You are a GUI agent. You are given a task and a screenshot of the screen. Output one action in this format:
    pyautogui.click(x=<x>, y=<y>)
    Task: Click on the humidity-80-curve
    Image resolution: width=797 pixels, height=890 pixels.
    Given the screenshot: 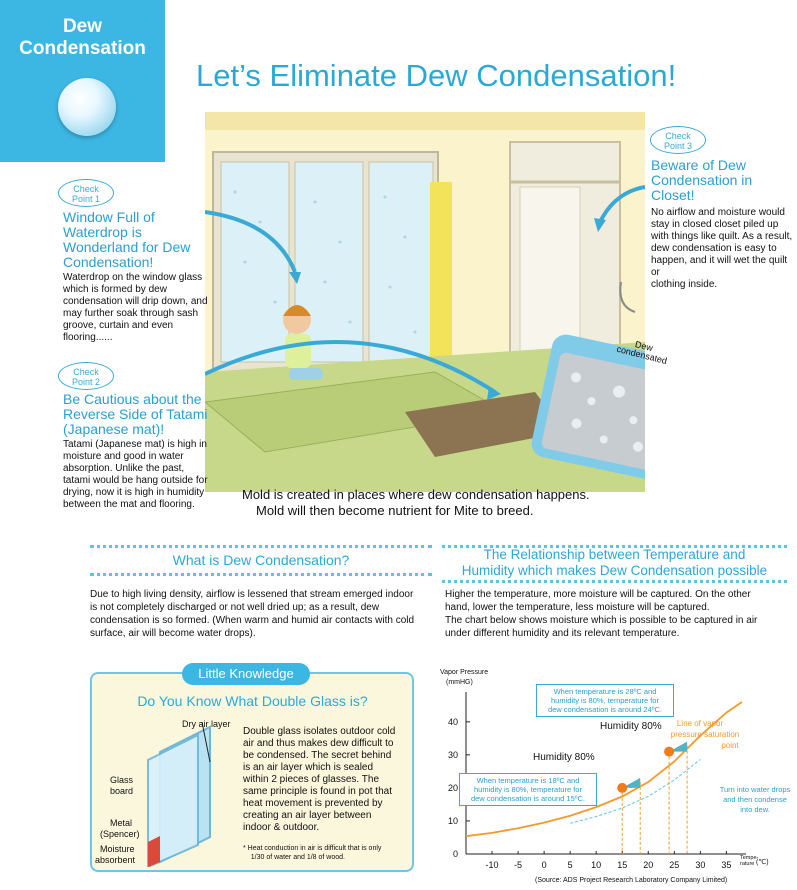 What is the action you would take?
    pyautogui.click(x=635, y=791)
    